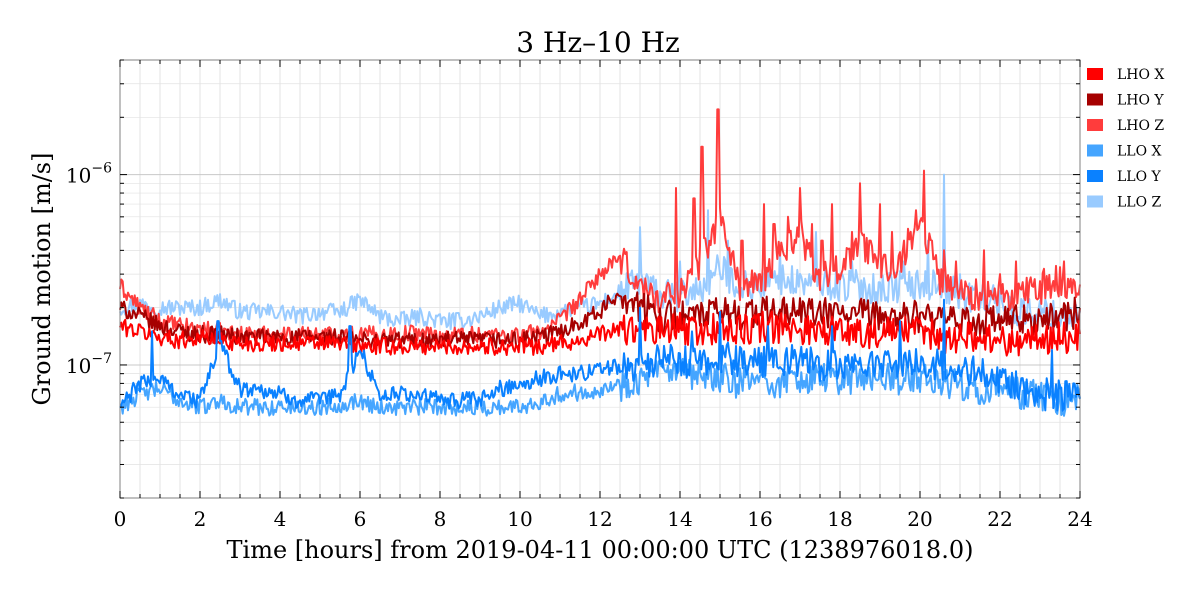  I want to click on legend-label: LHO X, so click(1140, 75).